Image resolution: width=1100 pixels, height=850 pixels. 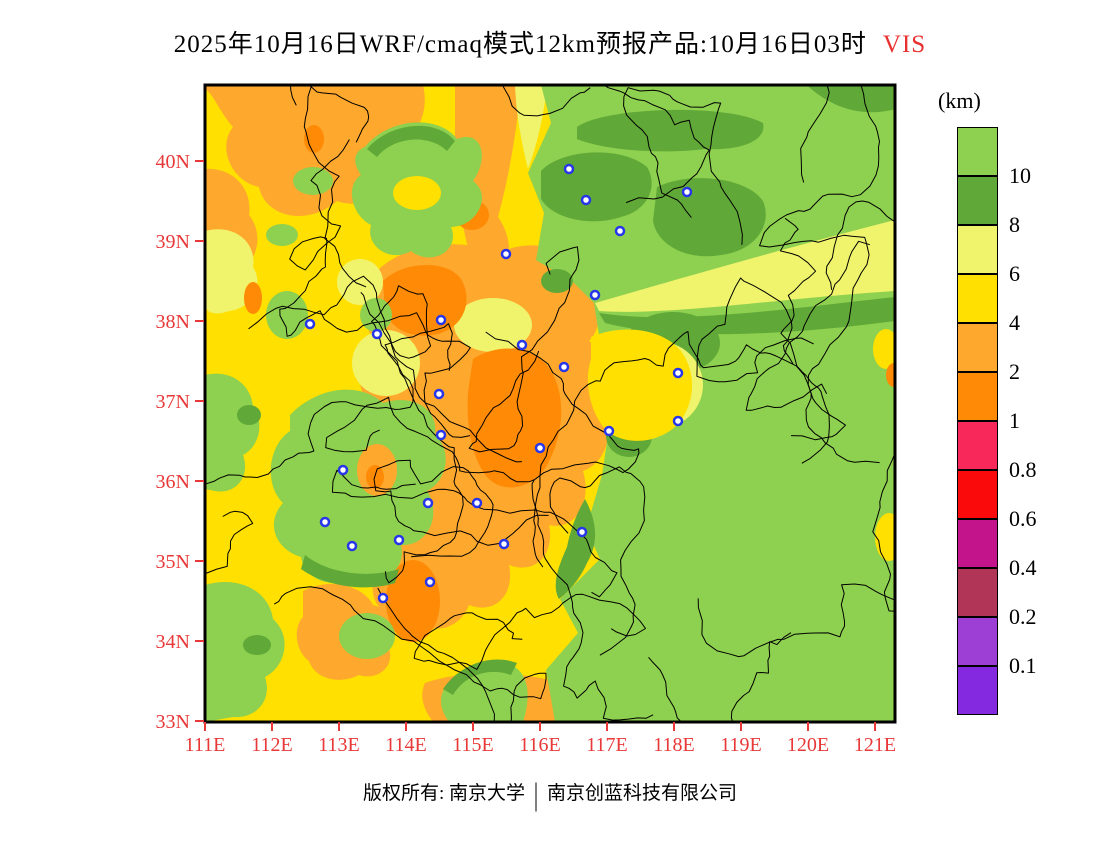 What do you see at coordinates (740, 745) in the screenshot?
I see `lon-tick-label: 119E` at bounding box center [740, 745].